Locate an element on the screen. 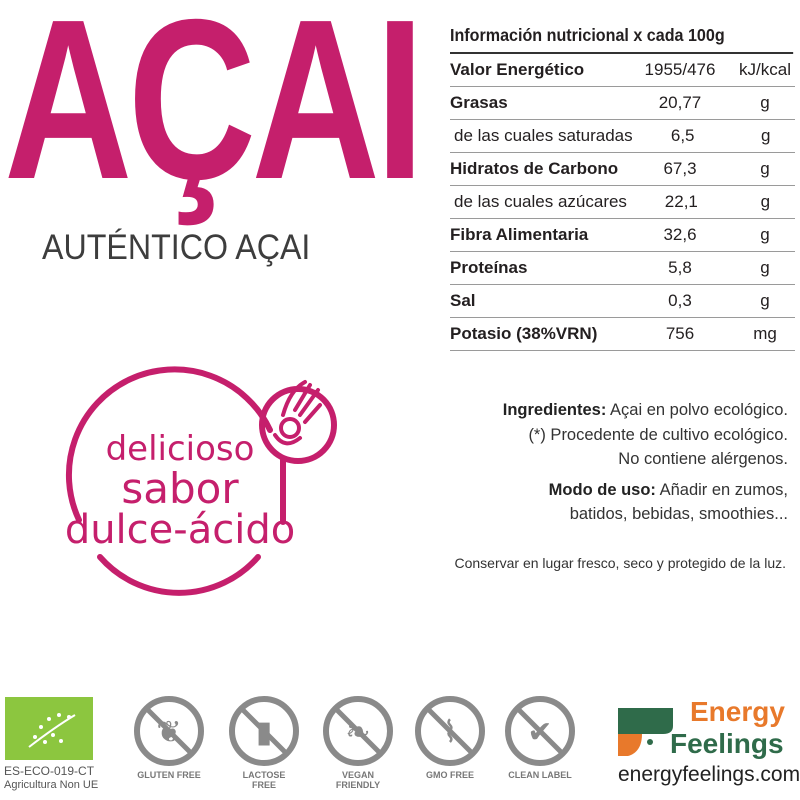 The width and height of the screenshot is (800, 800). nutrient-value: 22,1 is located at coordinates (681, 201).